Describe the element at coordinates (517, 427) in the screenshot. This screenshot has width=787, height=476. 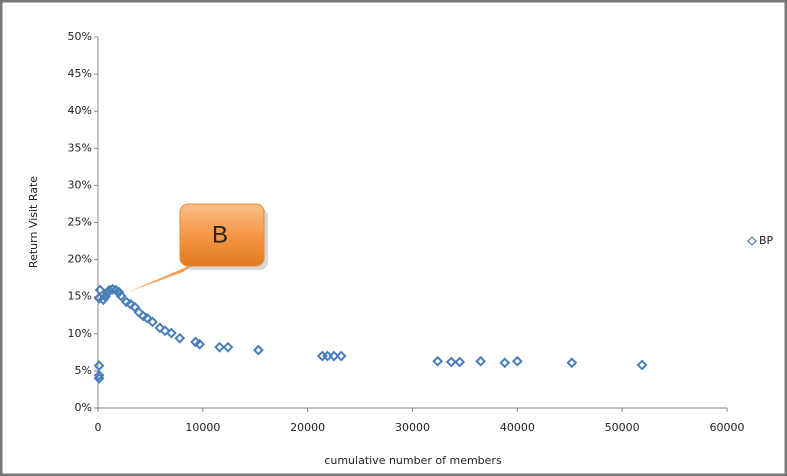
I see `x-tick-label: 40000` at that location.